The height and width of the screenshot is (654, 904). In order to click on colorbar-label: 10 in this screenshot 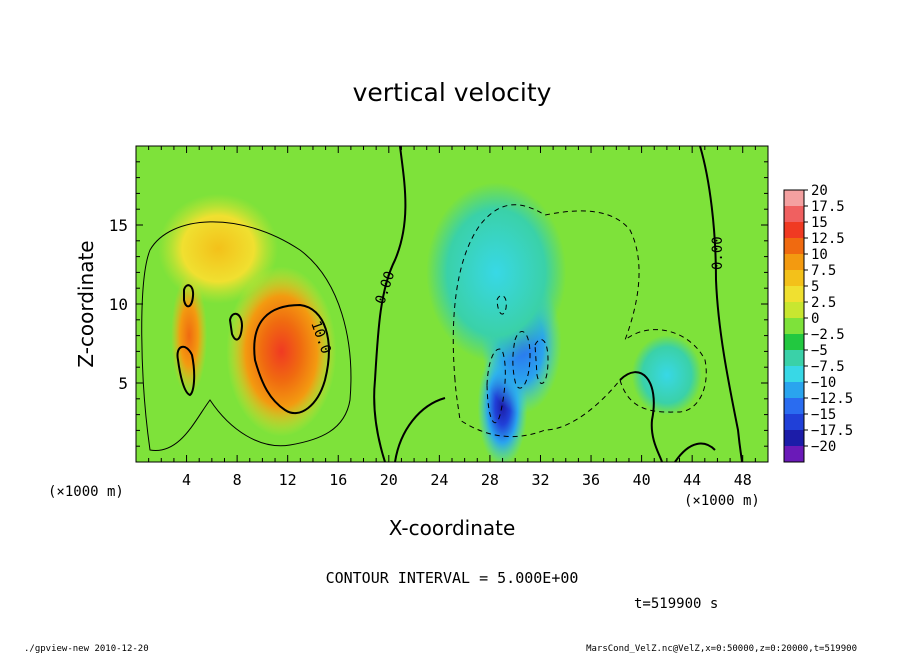, I will do `click(819, 255)`.